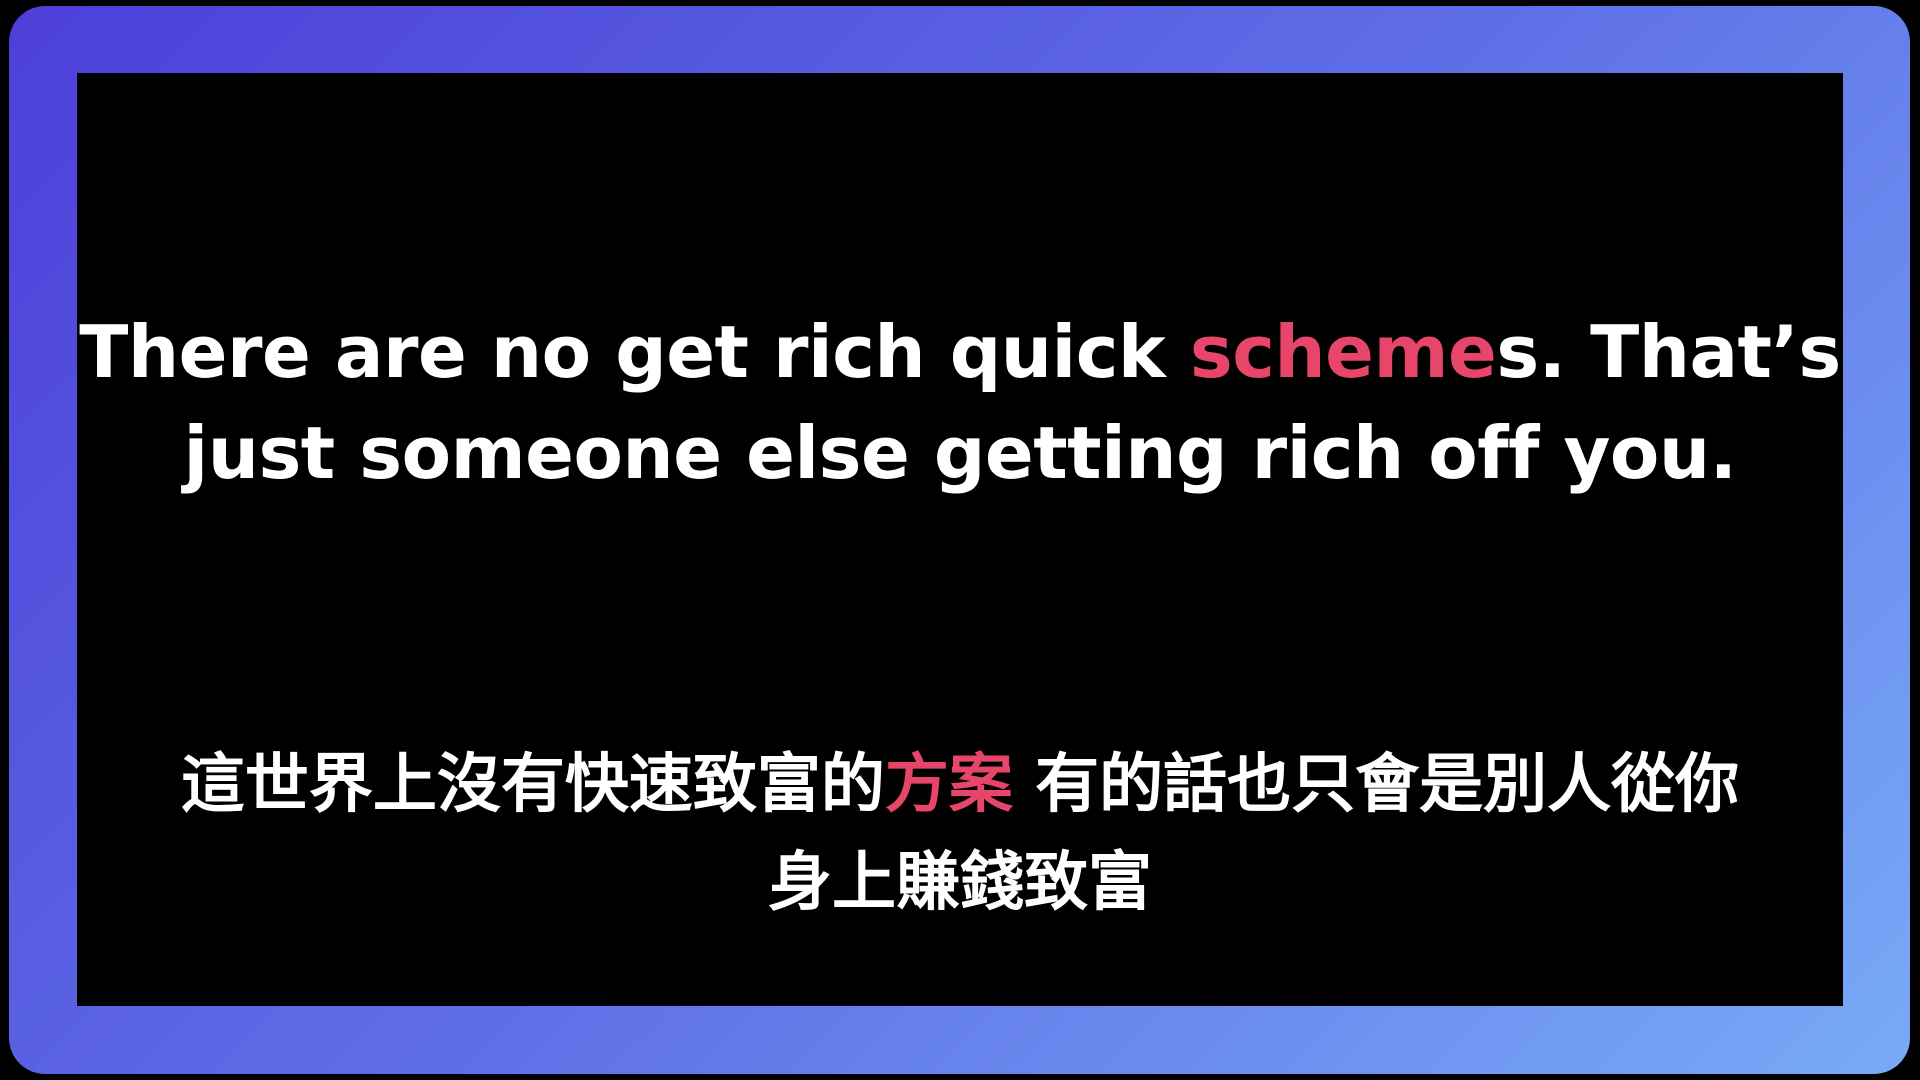  Describe the element at coordinates (634, 352) in the screenshot. I see `english-quote-line-1-start: There are no get rich quick` at that location.